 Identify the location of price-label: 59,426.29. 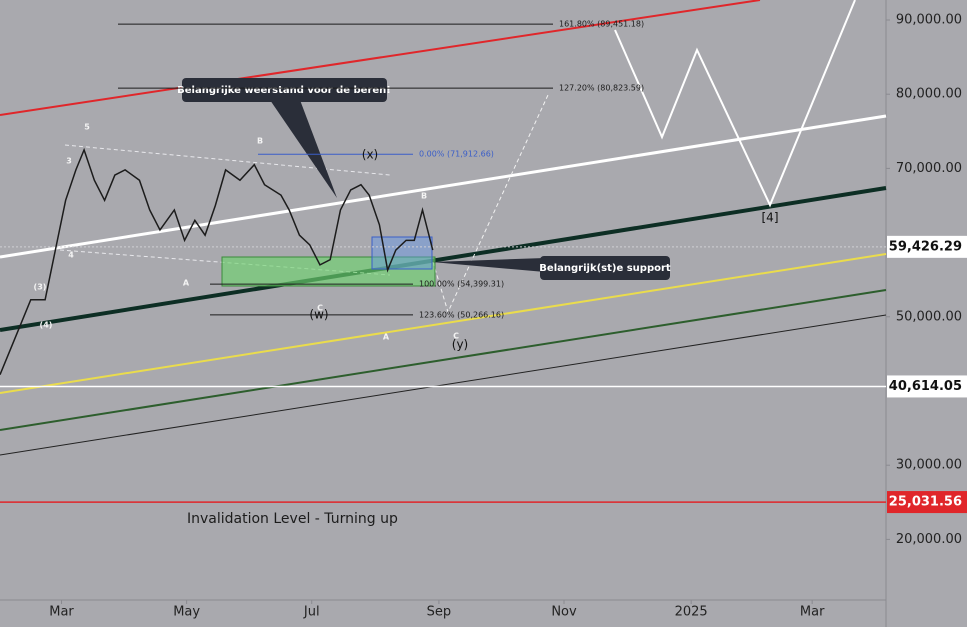
(925, 246).